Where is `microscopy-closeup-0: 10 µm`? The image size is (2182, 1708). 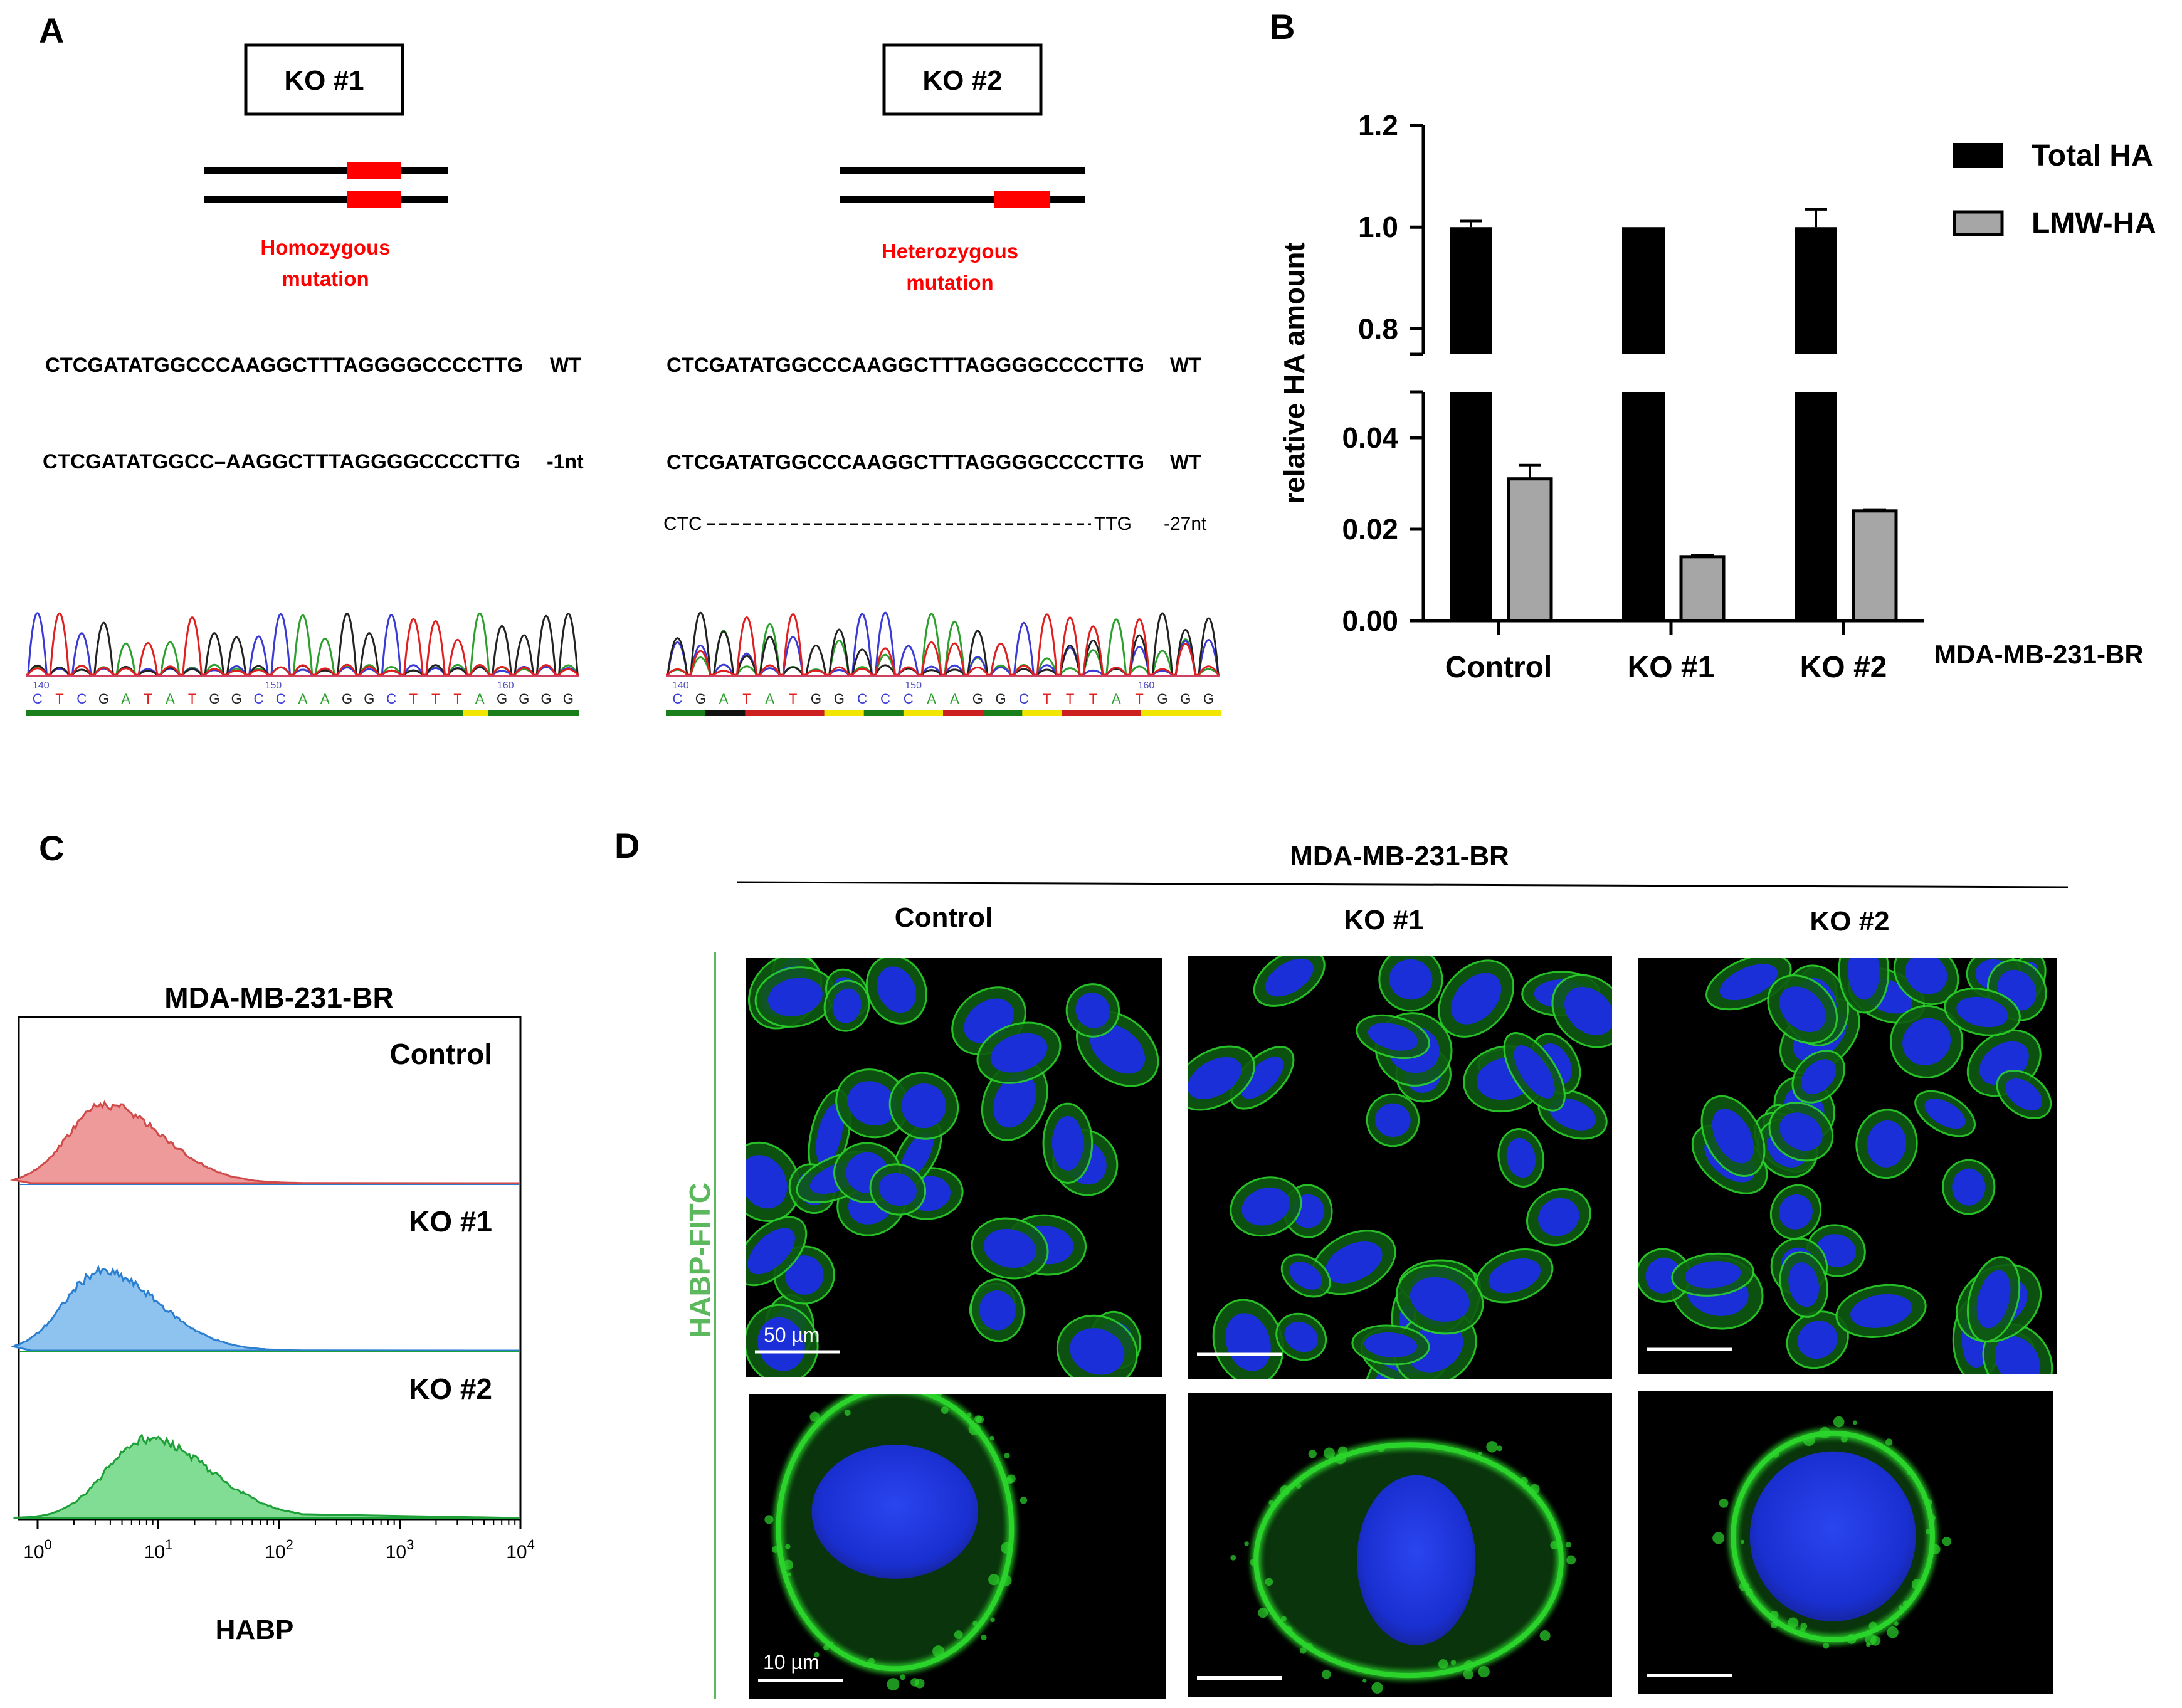 microscopy-closeup-0: 10 µm is located at coordinates (958, 1546).